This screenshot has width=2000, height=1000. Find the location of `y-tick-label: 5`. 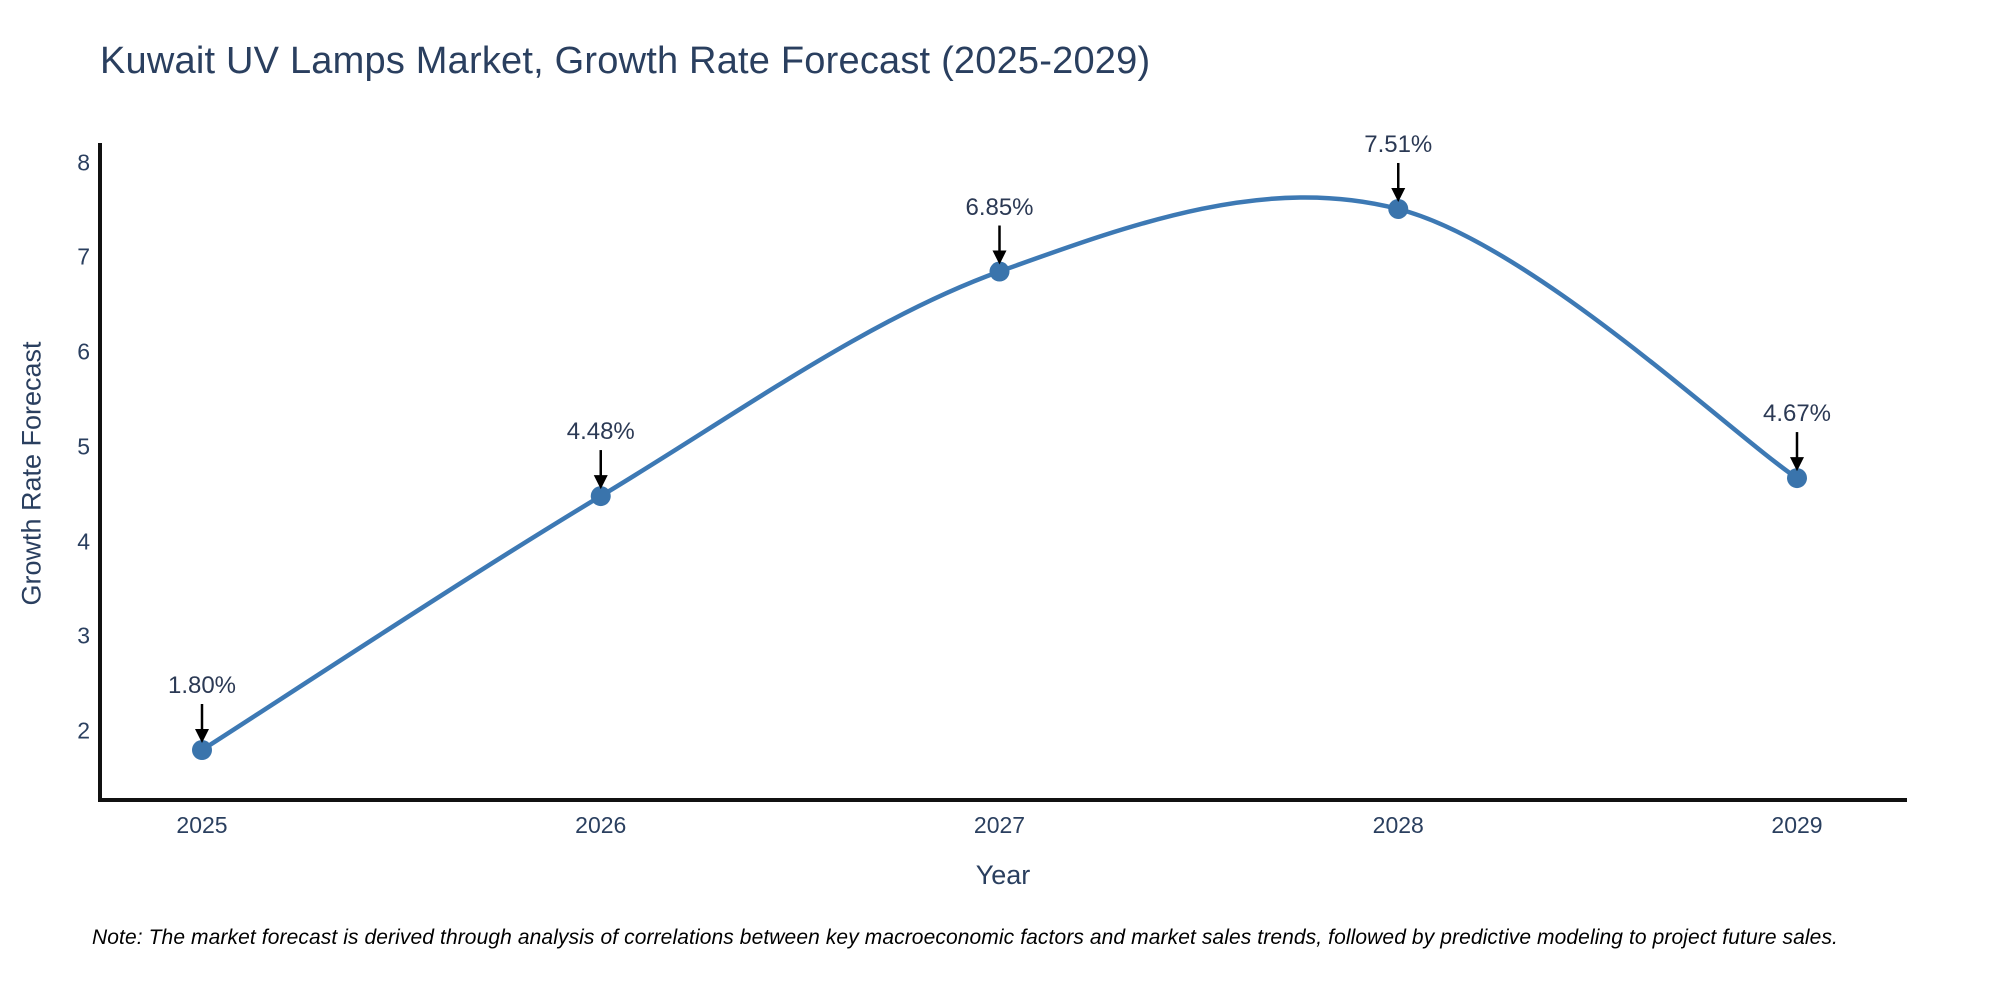

y-tick-label: 5 is located at coordinates (83, 446).